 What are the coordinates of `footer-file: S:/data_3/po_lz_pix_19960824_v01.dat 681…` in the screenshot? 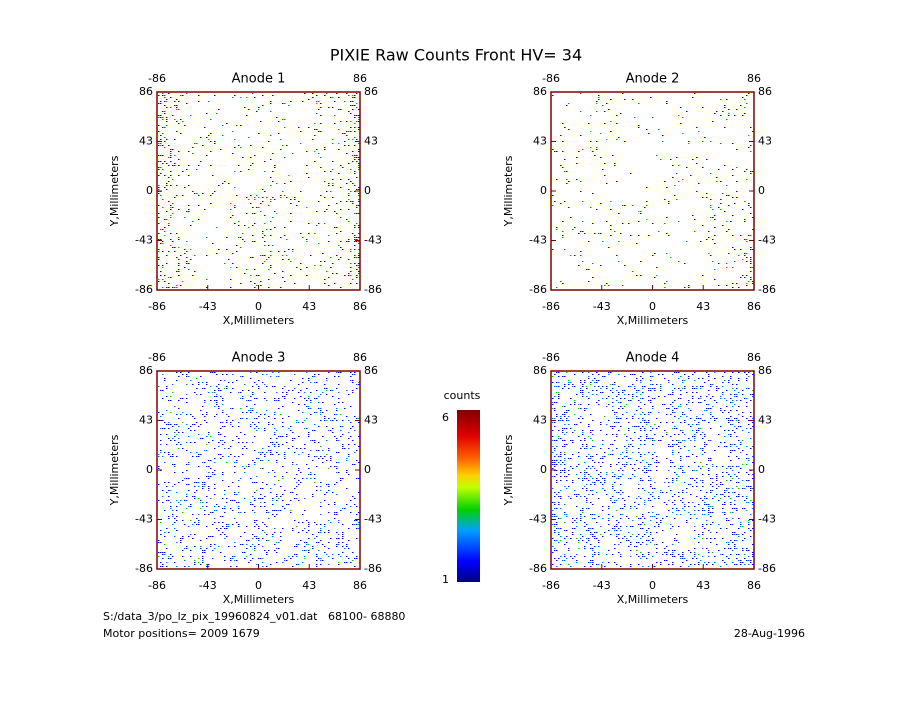 It's located at (254, 616).